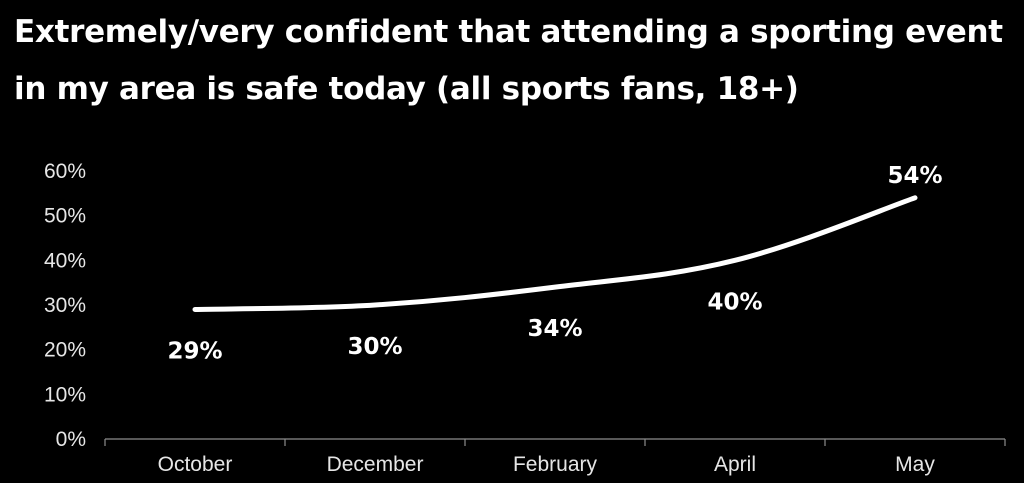  What do you see at coordinates (71, 439) in the screenshot?
I see `y-tick-label: 0%` at bounding box center [71, 439].